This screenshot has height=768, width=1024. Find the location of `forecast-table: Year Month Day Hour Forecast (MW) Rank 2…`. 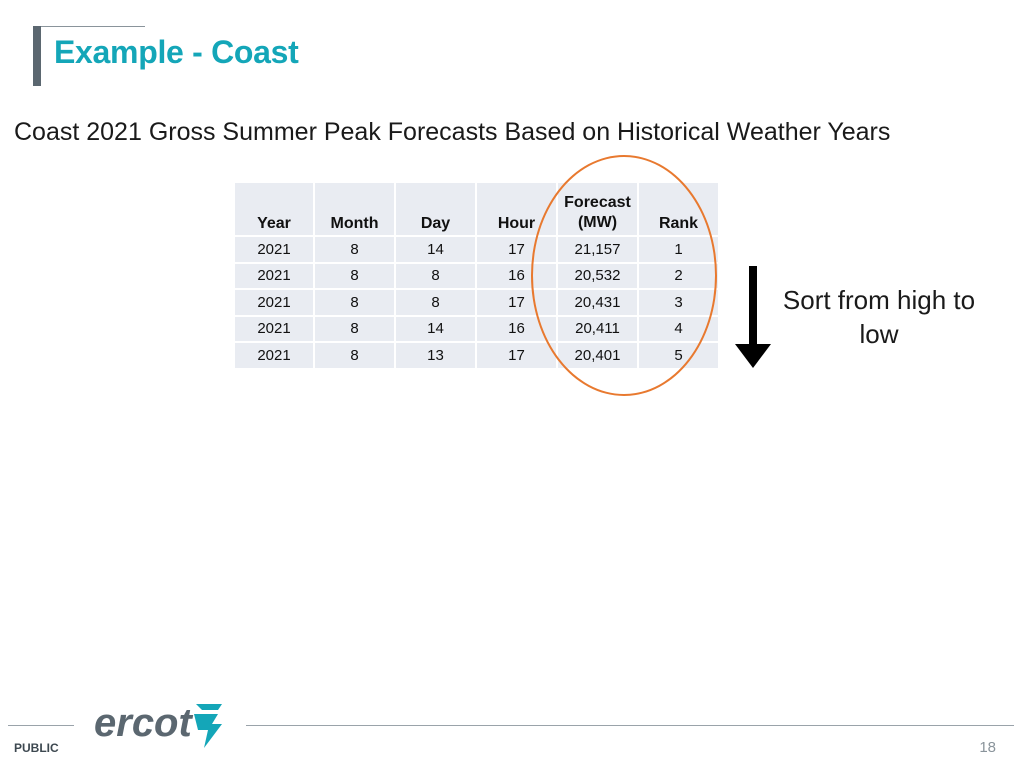

forecast-table: Year Month Day Hour Forecast (MW) Rank 2… is located at coordinates (476, 275).